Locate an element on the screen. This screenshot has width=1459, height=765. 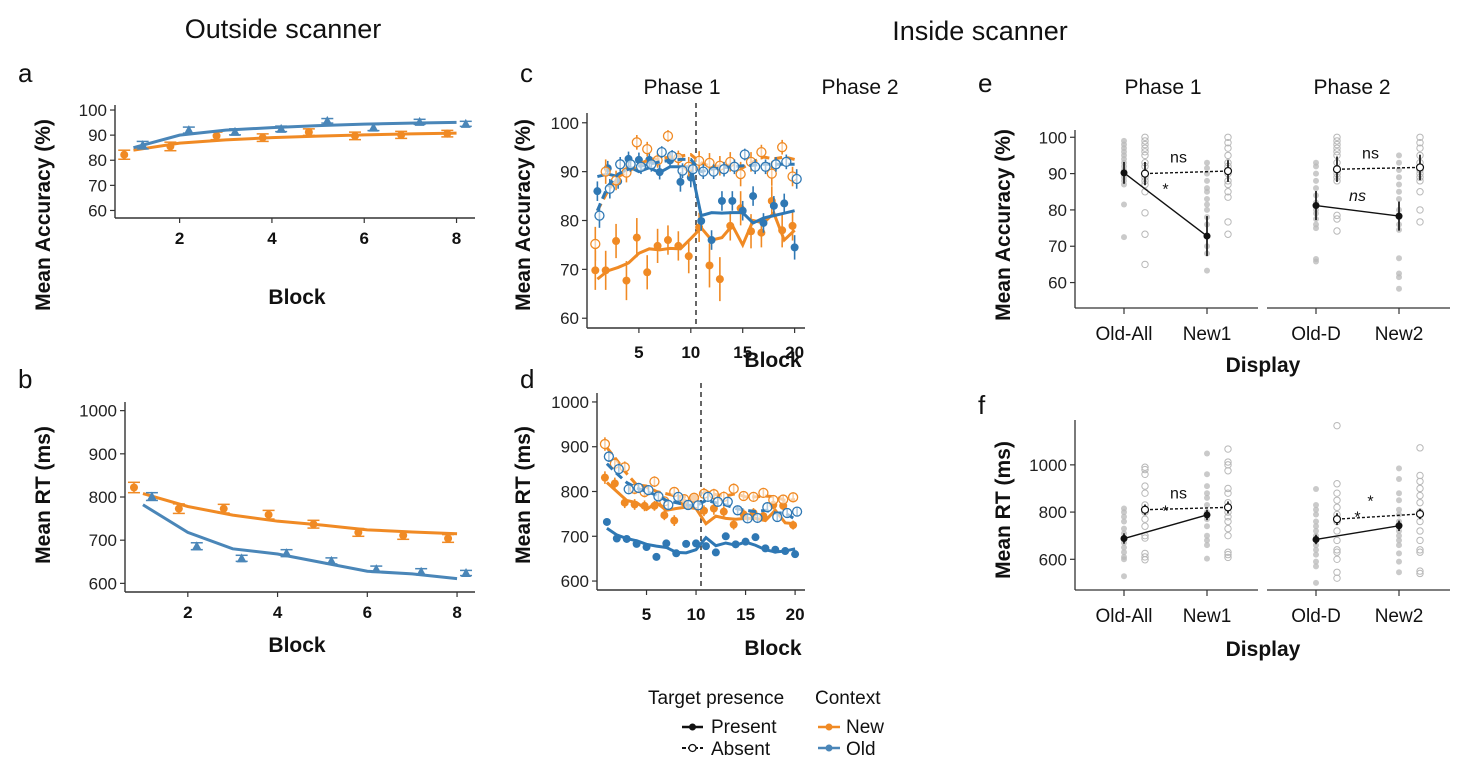
panel-b-ytick-label: 700 is located at coordinates (103, 540).